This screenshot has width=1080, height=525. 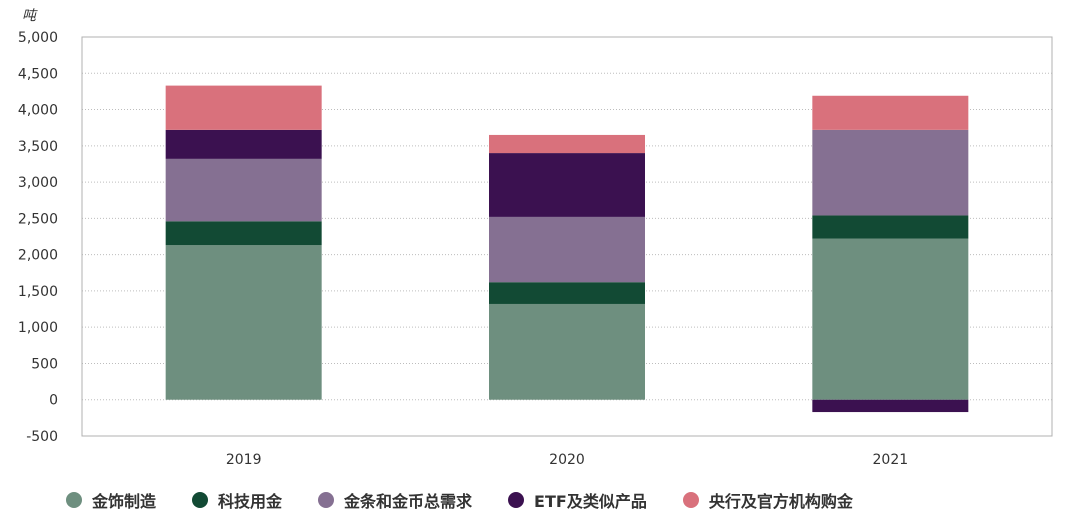 I want to click on legend-label: 央行及官方机构购金, so click(x=780, y=501).